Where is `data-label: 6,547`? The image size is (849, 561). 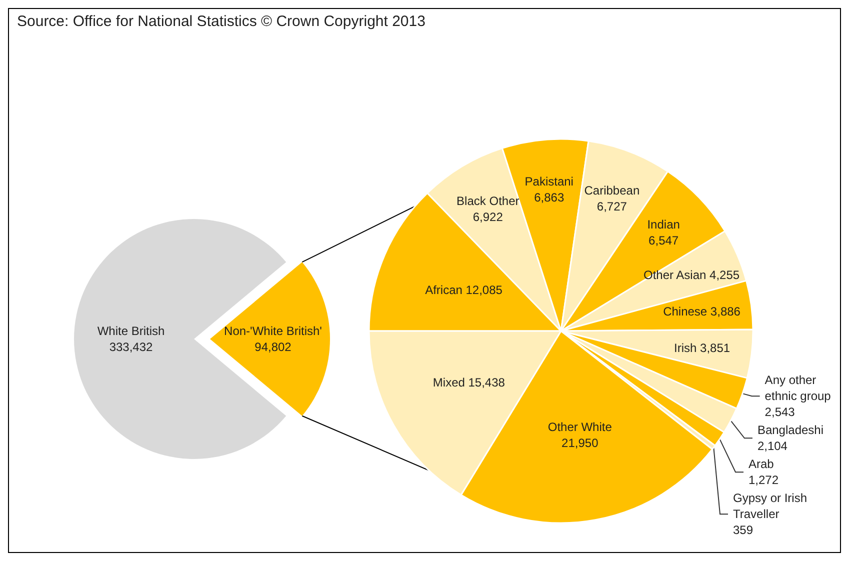 data-label: 6,547 is located at coordinates (663, 241).